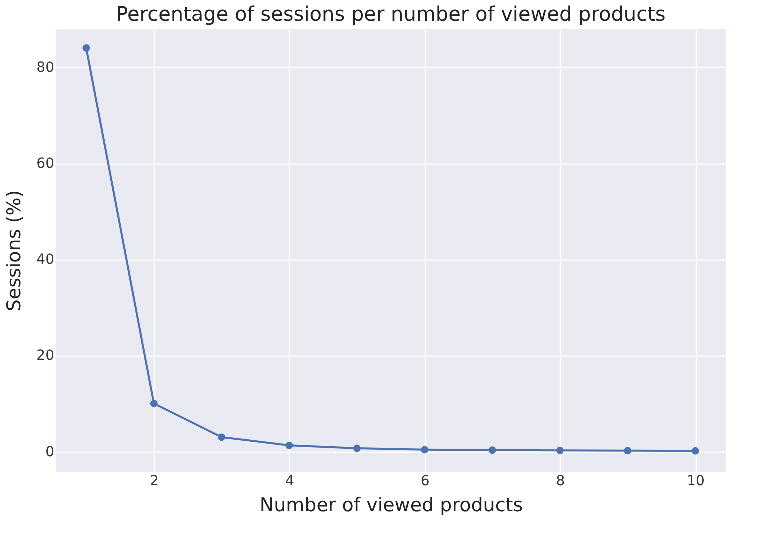 This screenshot has height=559, width=774. What do you see at coordinates (45, 260) in the screenshot?
I see `y-tick-label: 40` at bounding box center [45, 260].